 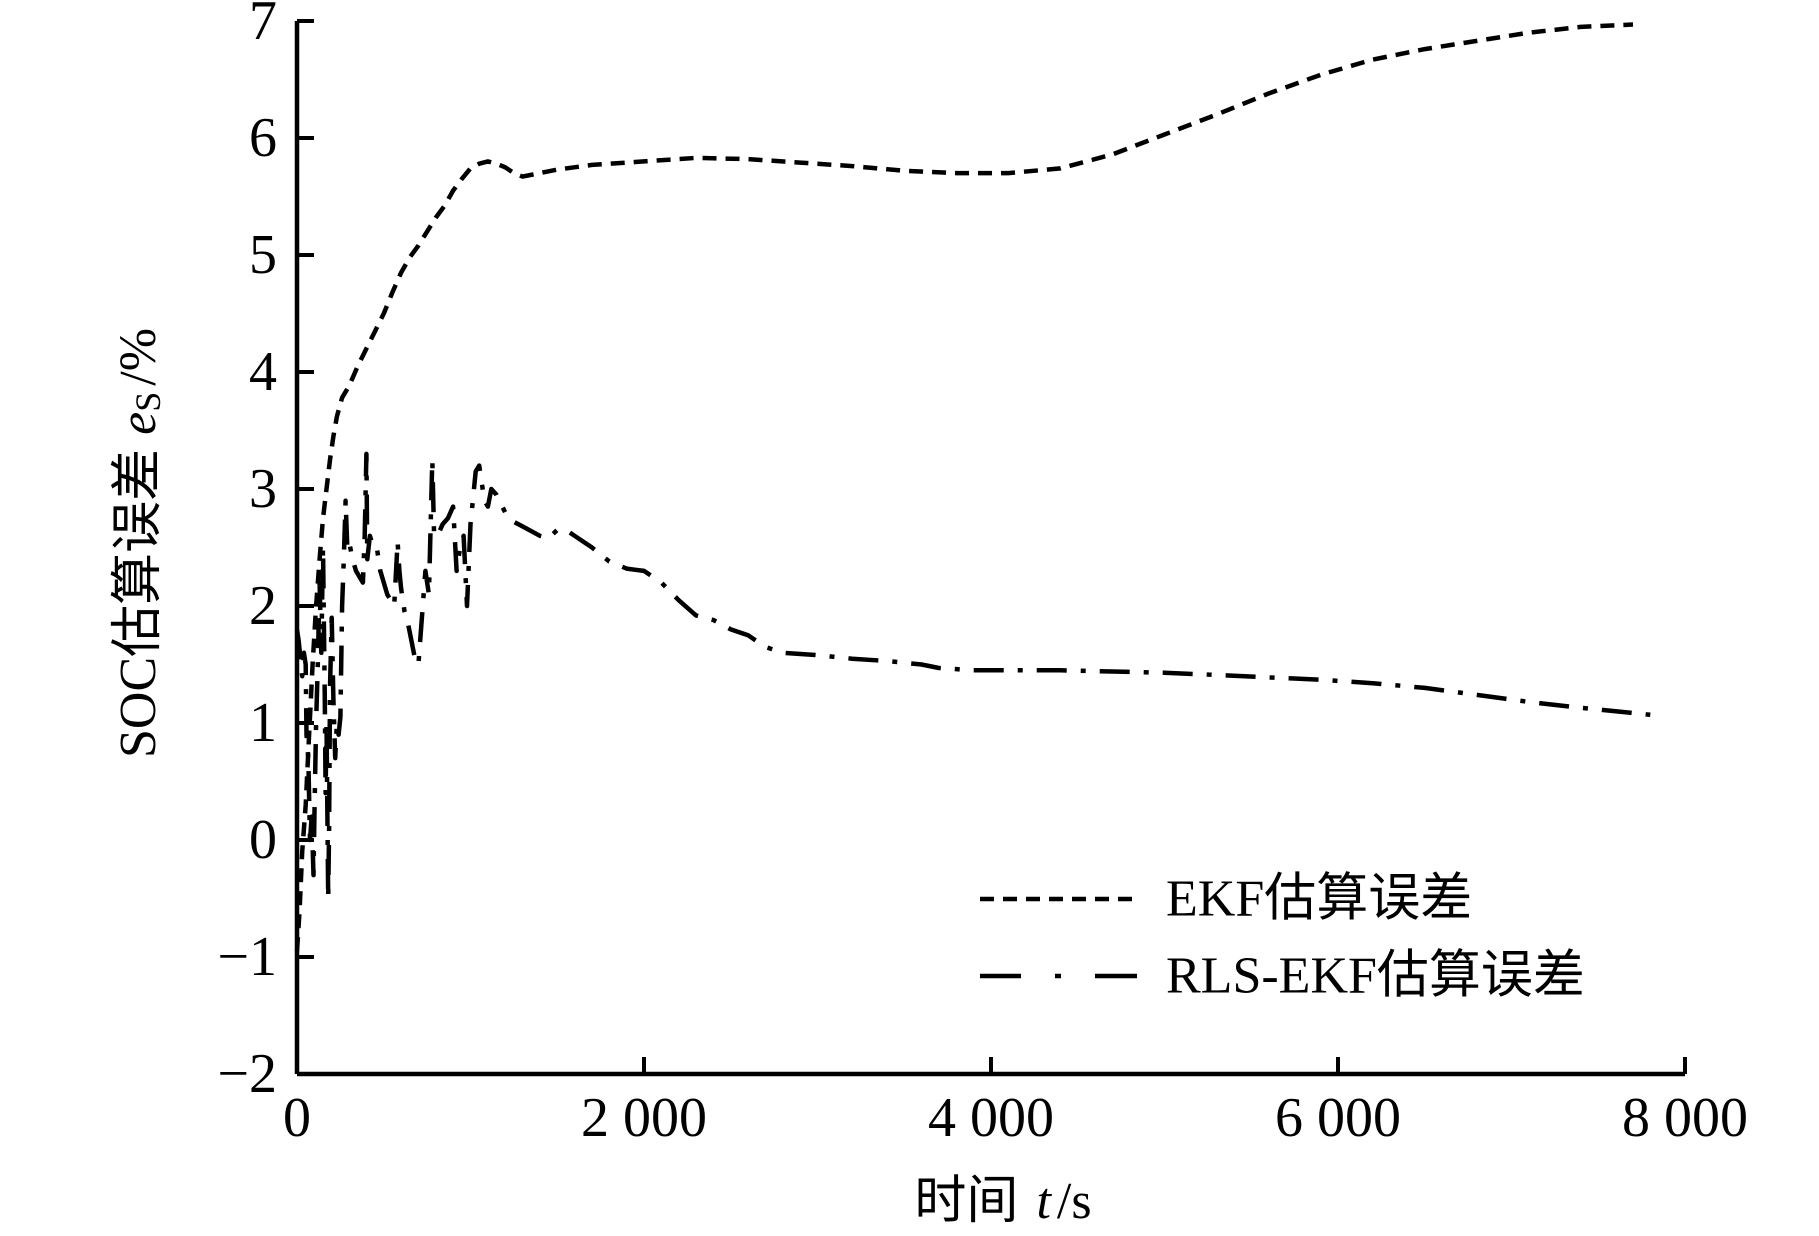 I want to click on y-axis-title-unit: /%, so click(x=138, y=357).